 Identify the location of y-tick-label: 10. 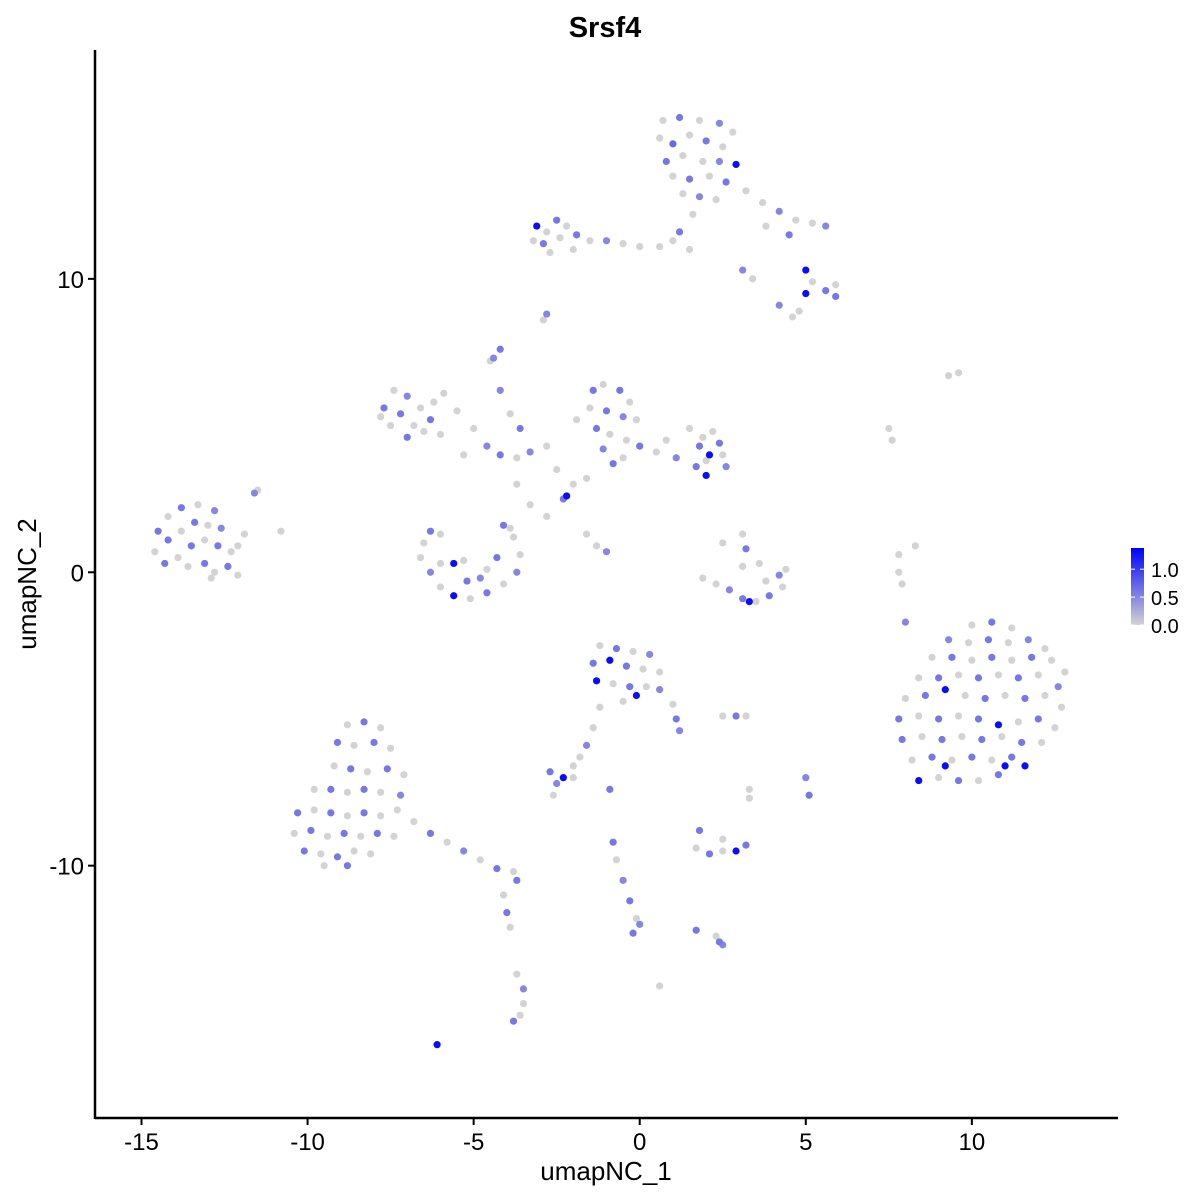
(70, 280).